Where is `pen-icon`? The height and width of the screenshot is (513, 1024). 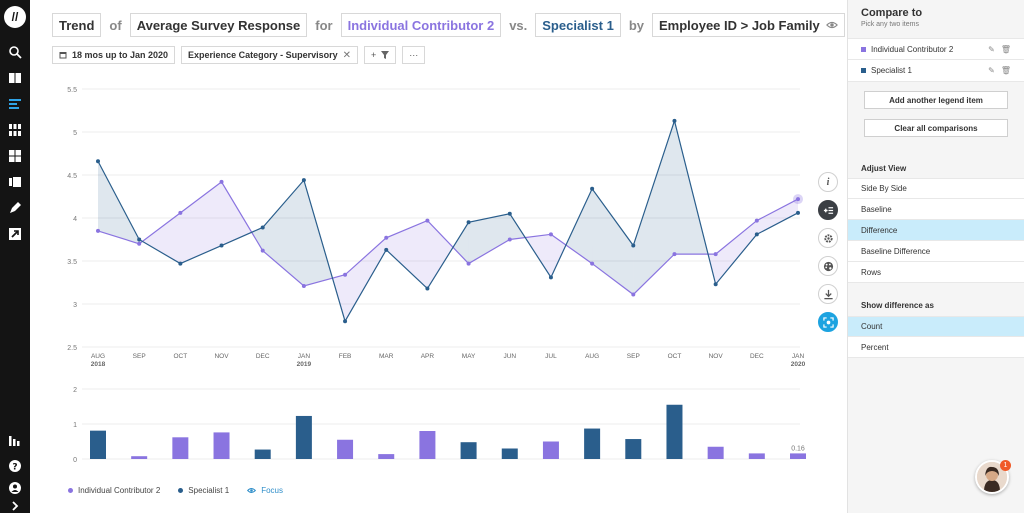 pen-icon is located at coordinates (15, 208).